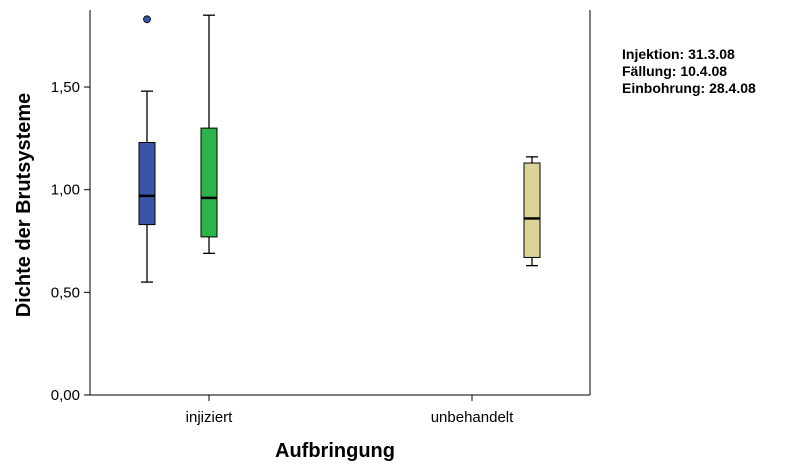 This screenshot has height=464, width=798. I want to click on y-tick-label-3: 1,50, so click(65, 87).